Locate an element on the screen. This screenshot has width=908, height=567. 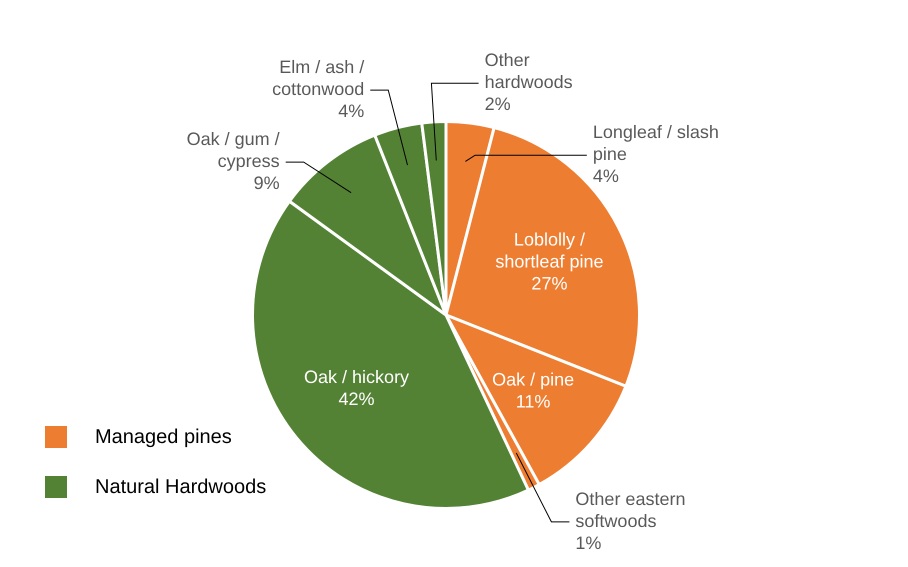
slice-label: Other hardwoods is located at coordinates (528, 71).